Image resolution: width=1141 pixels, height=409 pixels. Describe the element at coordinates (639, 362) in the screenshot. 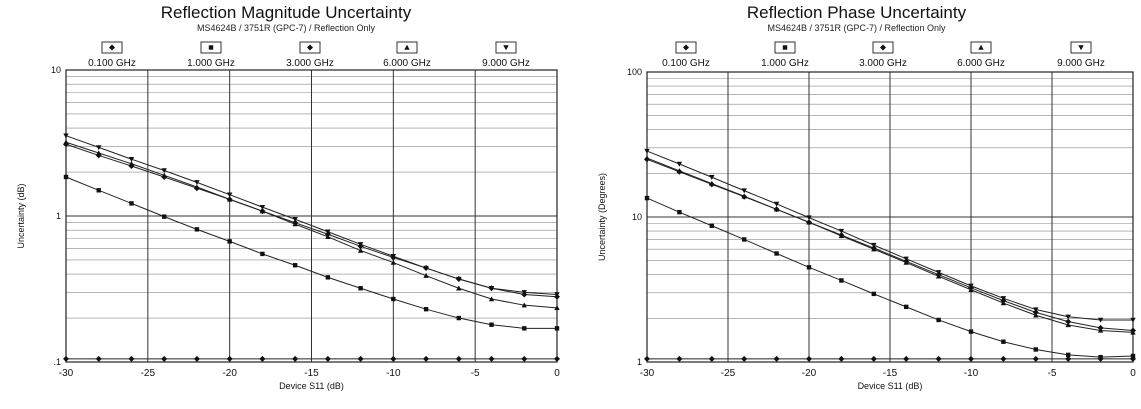

I see `y-tick-label: 1` at that location.